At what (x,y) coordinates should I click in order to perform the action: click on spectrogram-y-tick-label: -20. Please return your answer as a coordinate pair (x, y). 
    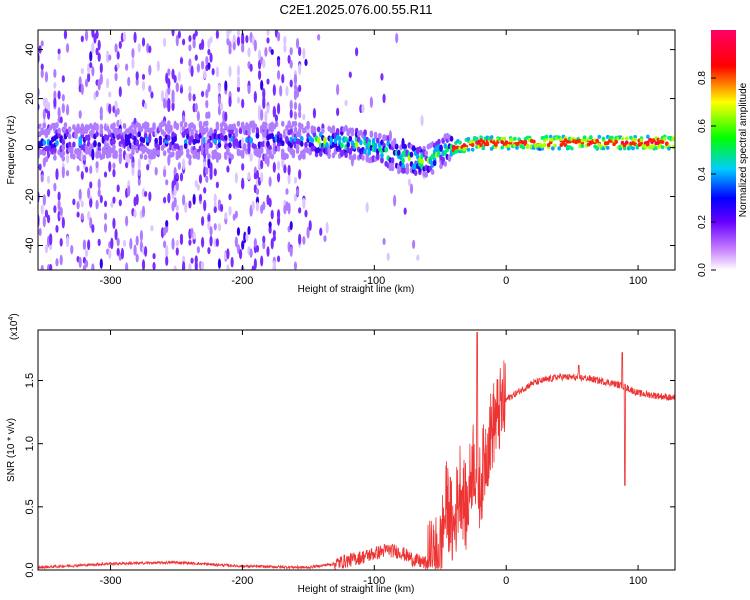
    Looking at the image, I should click on (30, 197).